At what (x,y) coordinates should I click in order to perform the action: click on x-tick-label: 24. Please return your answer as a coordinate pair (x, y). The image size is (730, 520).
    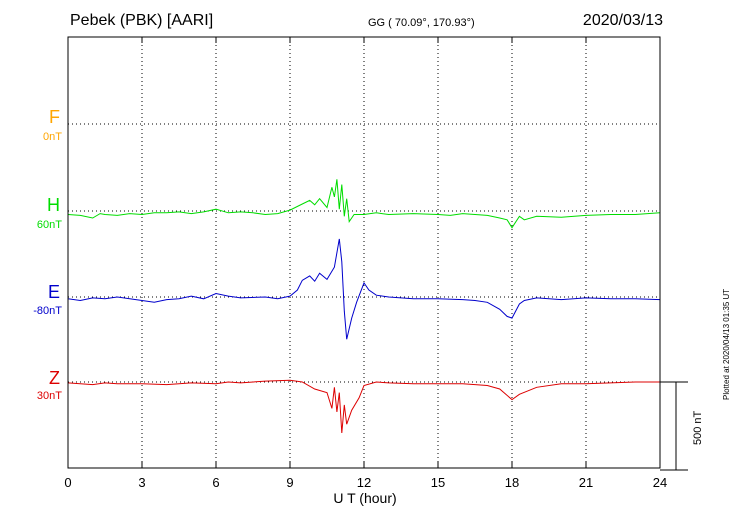
    Looking at the image, I should click on (660, 482).